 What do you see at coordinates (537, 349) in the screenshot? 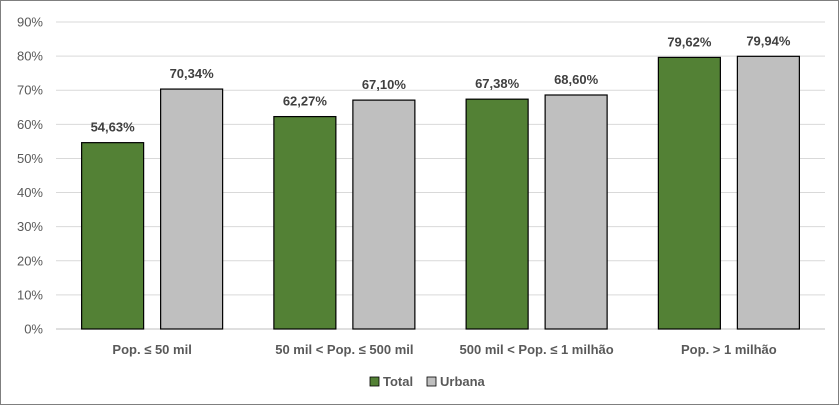
I see `x-tick-label: 500 mil < Pop. ≤ 1 milhão` at bounding box center [537, 349].